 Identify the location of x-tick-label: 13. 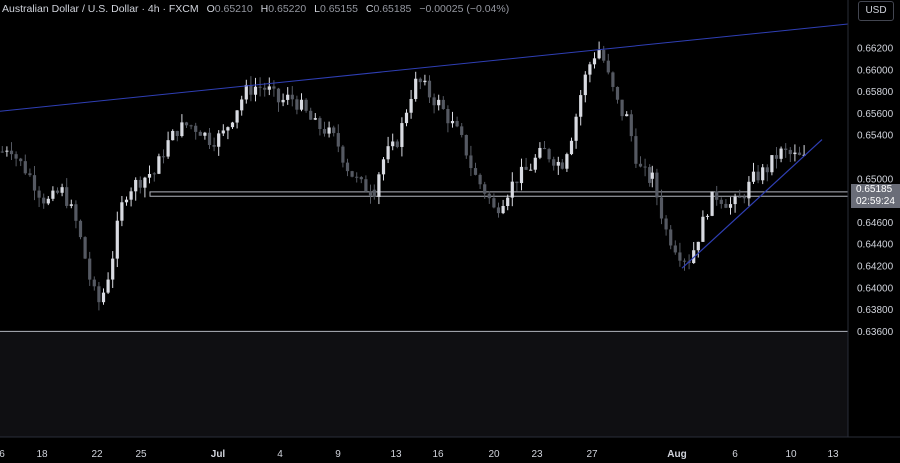
(396, 454).